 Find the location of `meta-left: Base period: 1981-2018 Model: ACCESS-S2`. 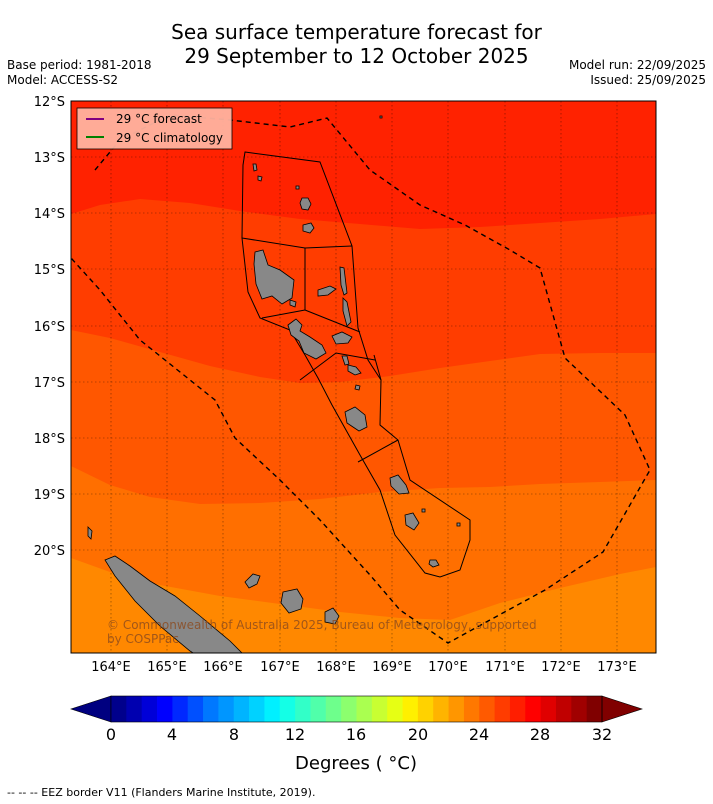

meta-left: Base period: 1981-2018 Model: ACCESS-S2 is located at coordinates (79, 73).